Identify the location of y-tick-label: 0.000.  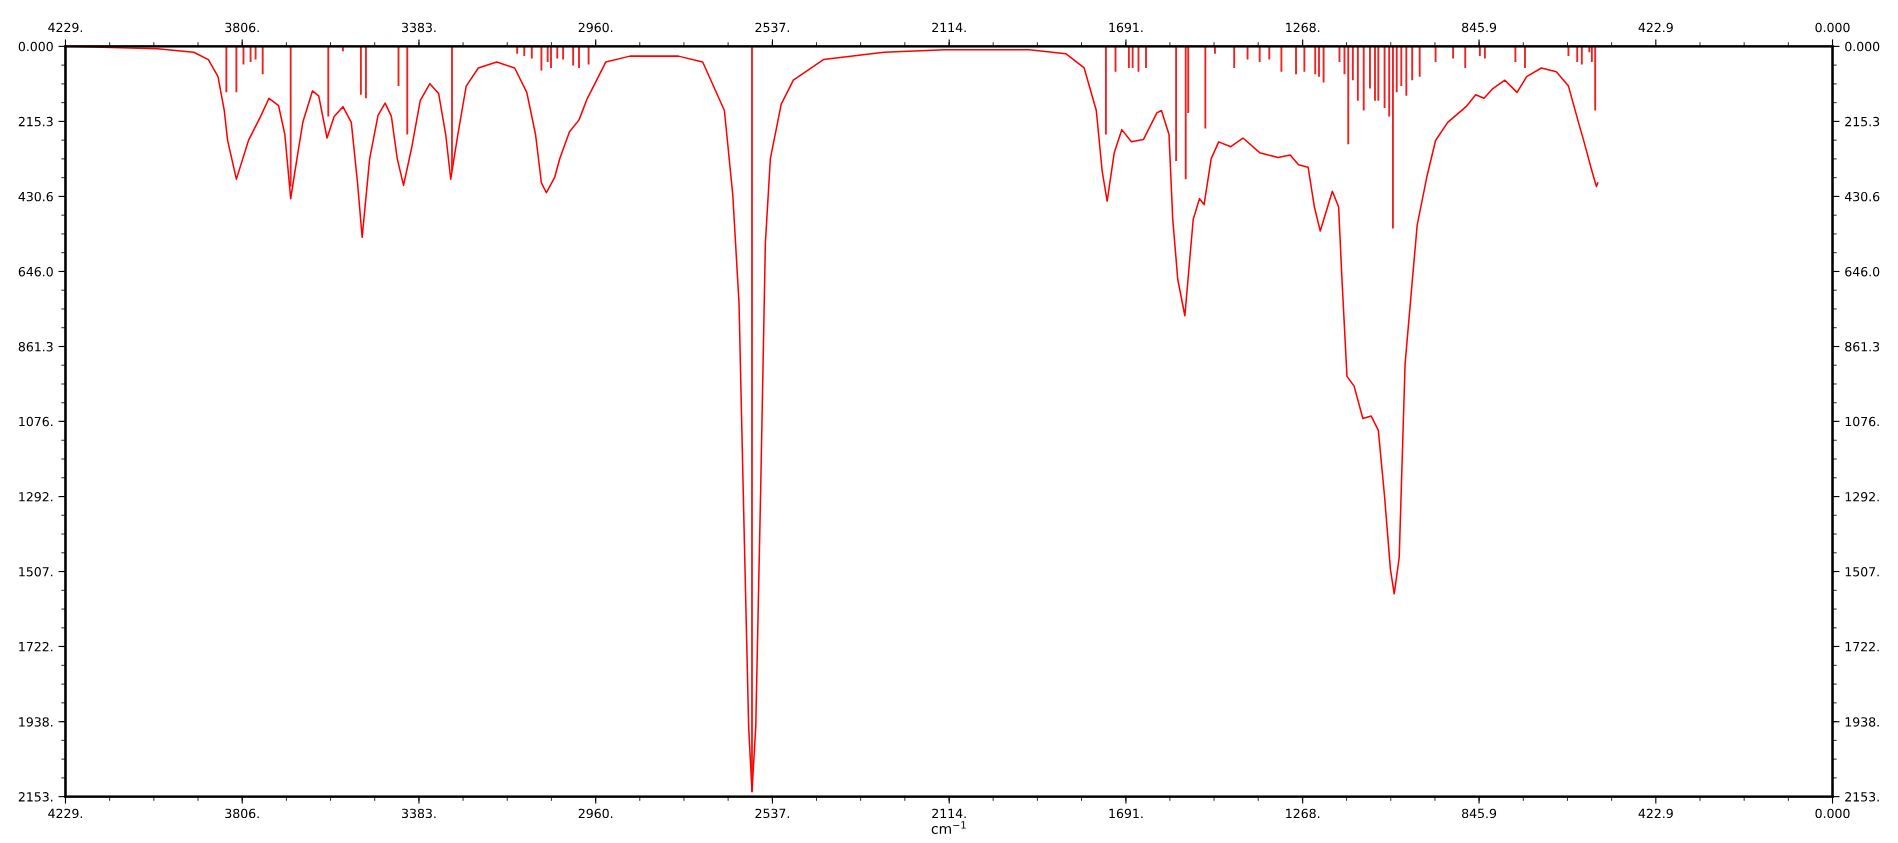
(35, 46).